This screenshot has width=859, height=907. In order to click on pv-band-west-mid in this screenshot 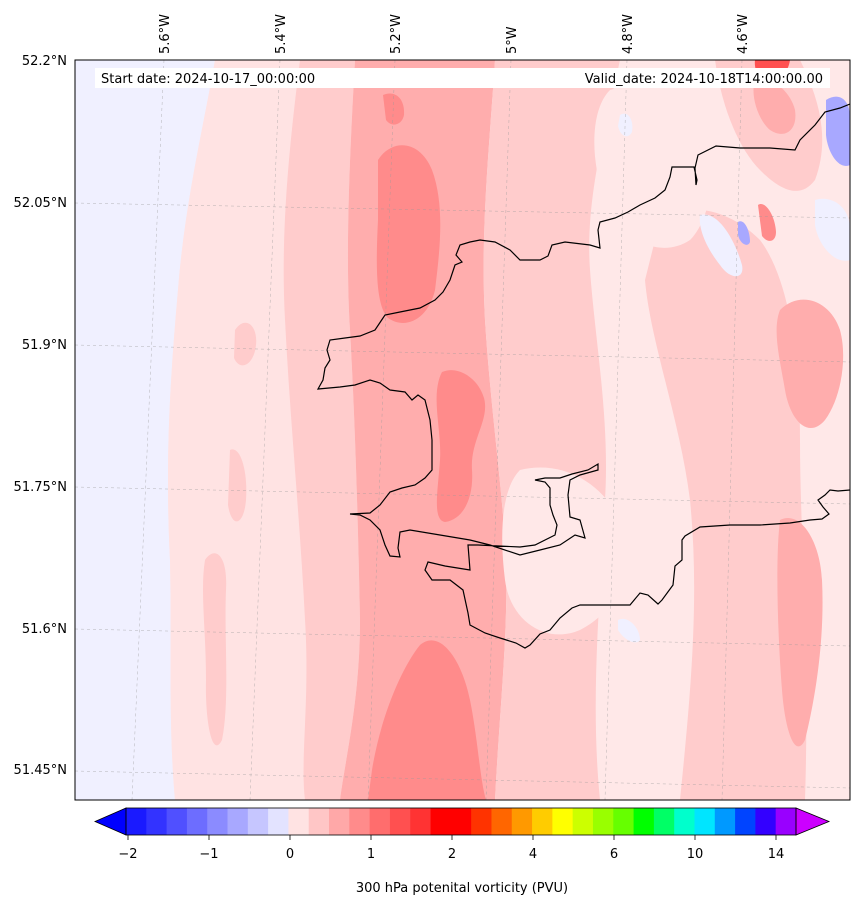, I will do `click(321, 430)`.